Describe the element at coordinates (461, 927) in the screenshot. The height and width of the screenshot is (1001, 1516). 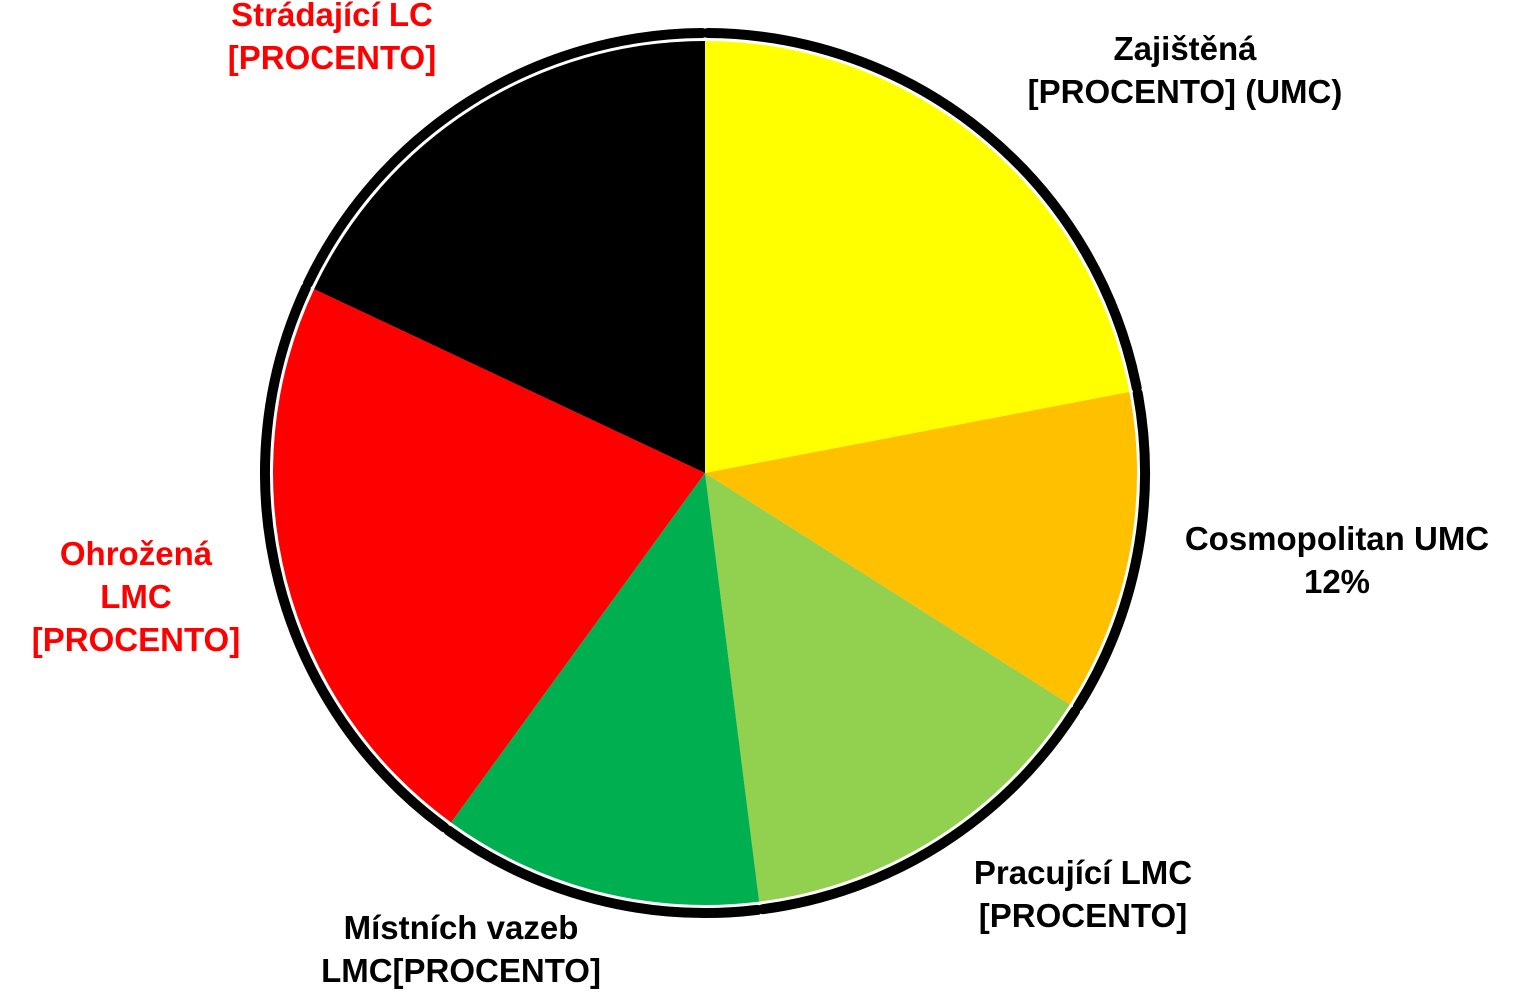
I see `label-line: Místních vazeb` at that location.